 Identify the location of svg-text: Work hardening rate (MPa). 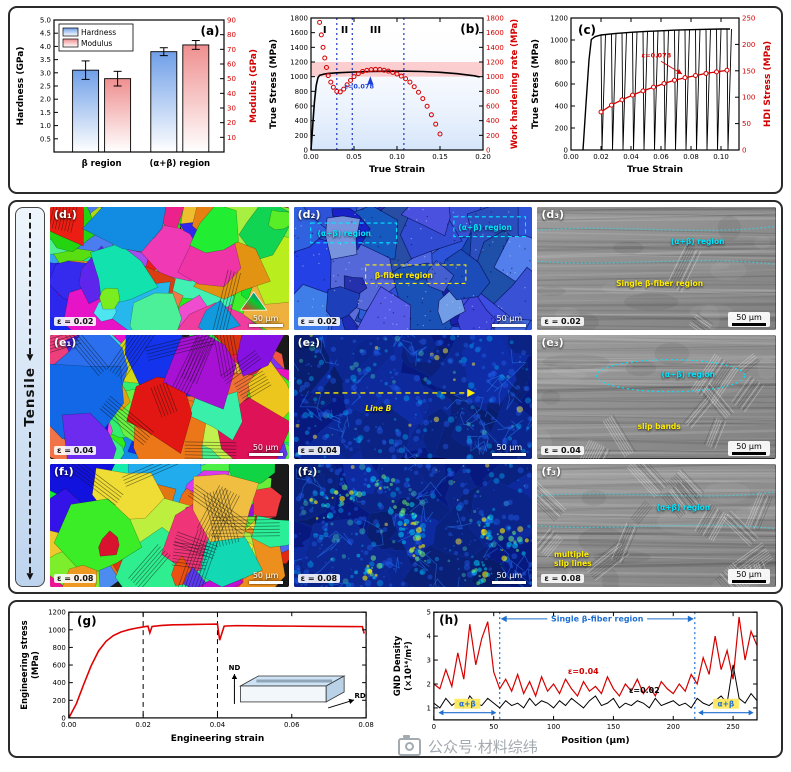
(515, 84).